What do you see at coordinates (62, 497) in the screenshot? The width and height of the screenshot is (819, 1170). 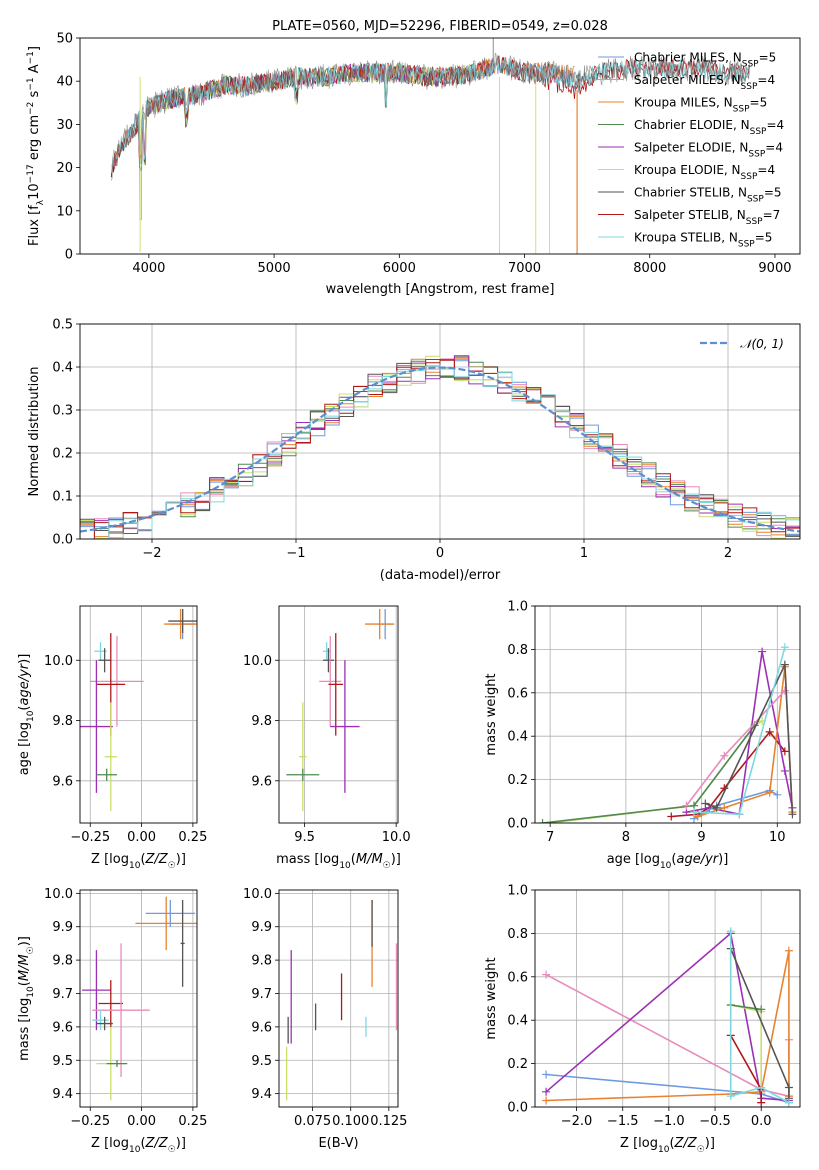 I see `y-tick-label: 0.1` at bounding box center [62, 497].